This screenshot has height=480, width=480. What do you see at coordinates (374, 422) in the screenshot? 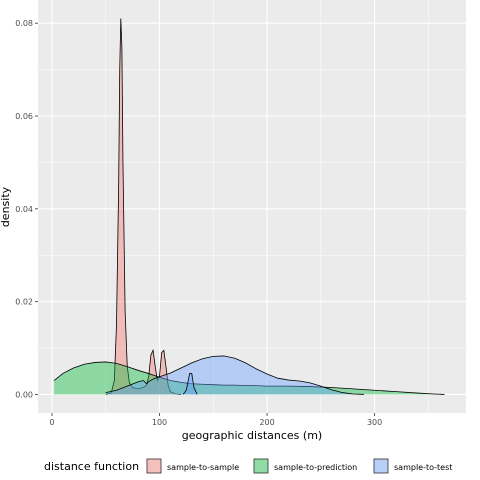
I see `x-tick-label: 300` at bounding box center [374, 422].